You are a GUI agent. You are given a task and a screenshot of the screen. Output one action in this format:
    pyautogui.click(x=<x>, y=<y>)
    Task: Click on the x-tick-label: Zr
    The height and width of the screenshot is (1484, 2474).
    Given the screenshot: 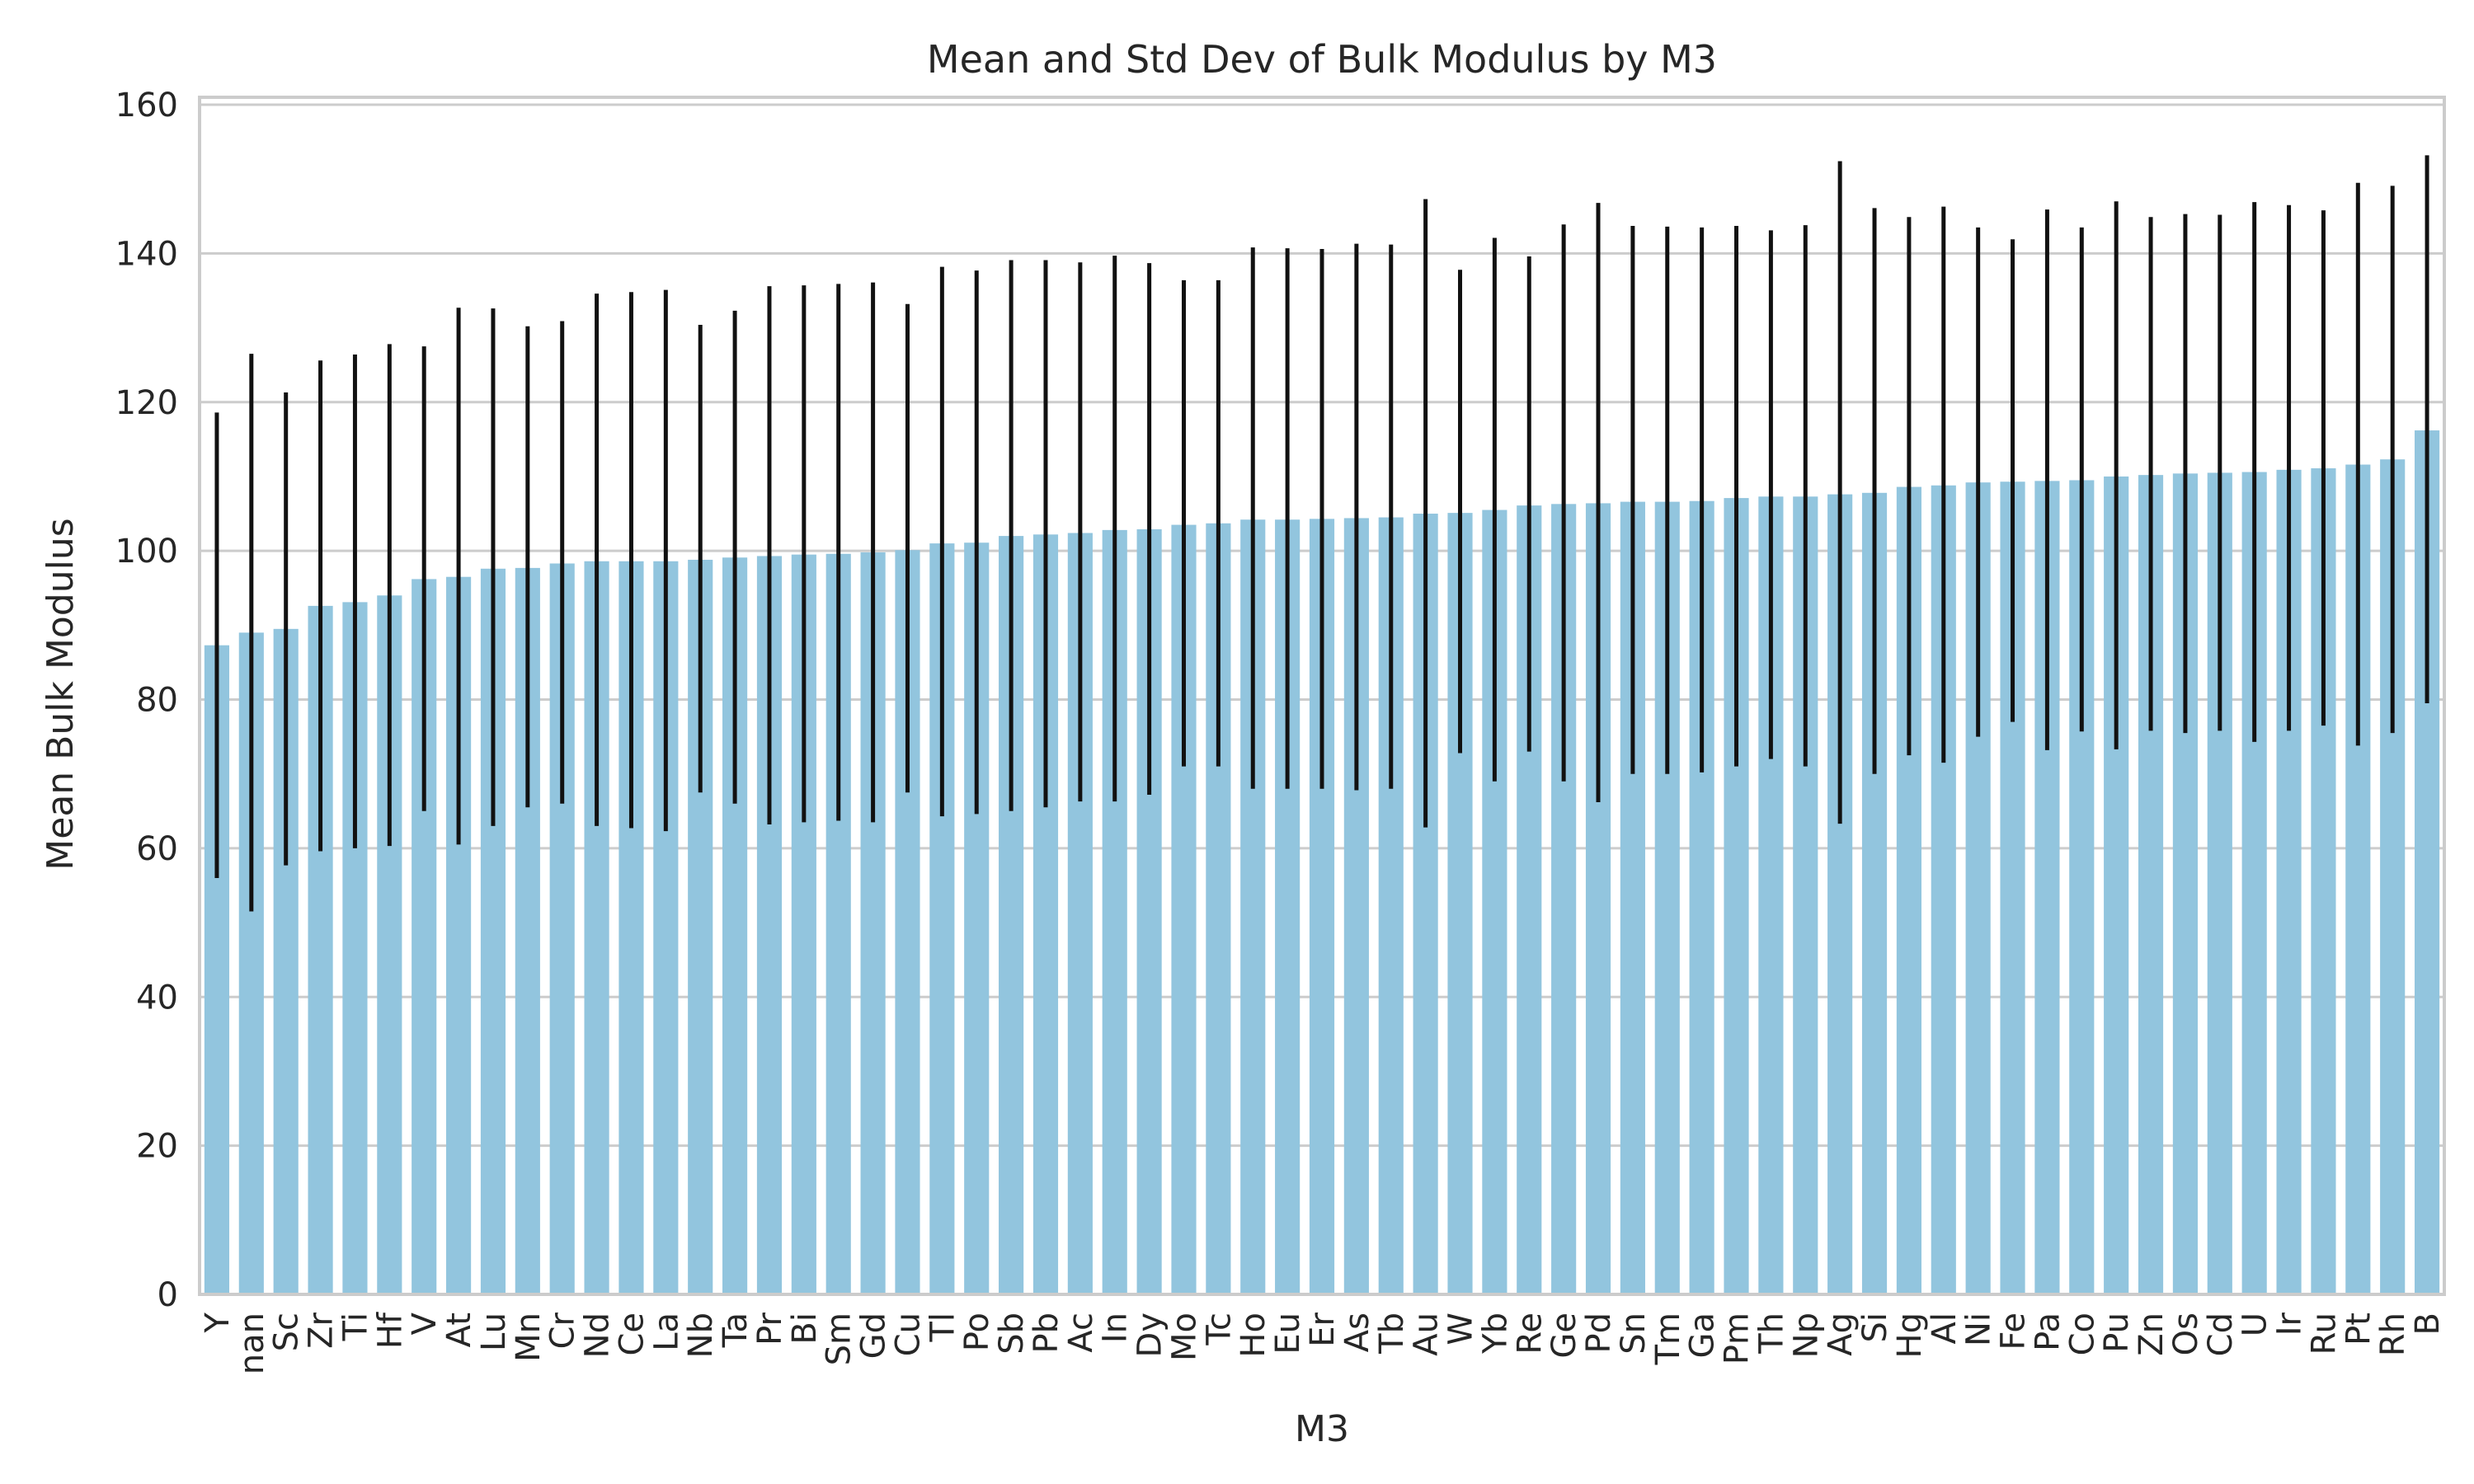 What is the action you would take?
    pyautogui.click(x=322, y=1330)
    